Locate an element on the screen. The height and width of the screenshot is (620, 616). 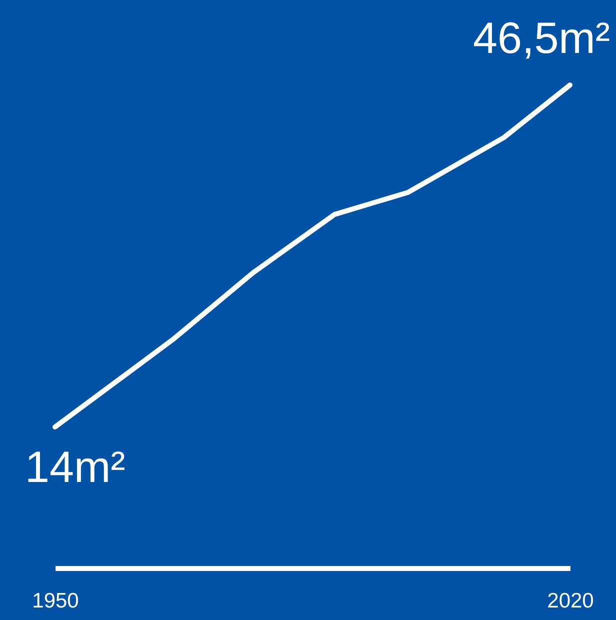
x-tick-label: 2020 is located at coordinates (570, 601).